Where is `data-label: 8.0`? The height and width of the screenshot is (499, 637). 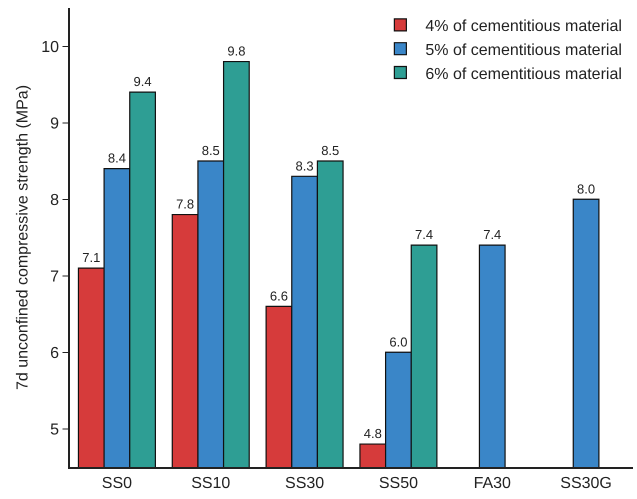 data-label: 8.0 is located at coordinates (586, 188).